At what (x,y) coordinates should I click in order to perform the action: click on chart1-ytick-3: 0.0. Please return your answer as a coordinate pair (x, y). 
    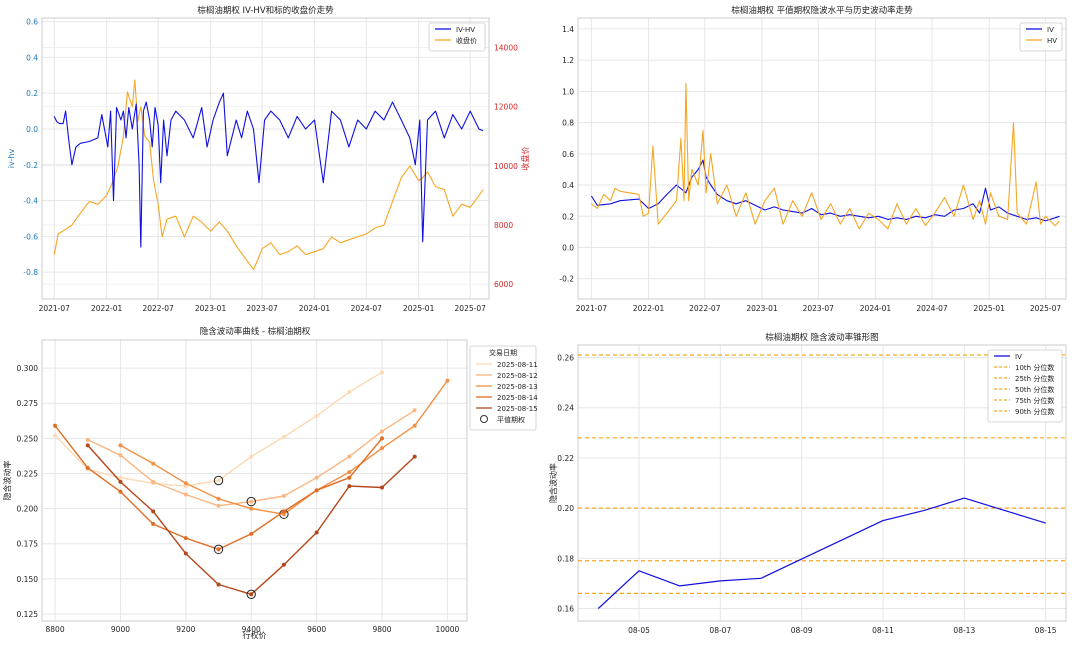
    Looking at the image, I should click on (32, 129).